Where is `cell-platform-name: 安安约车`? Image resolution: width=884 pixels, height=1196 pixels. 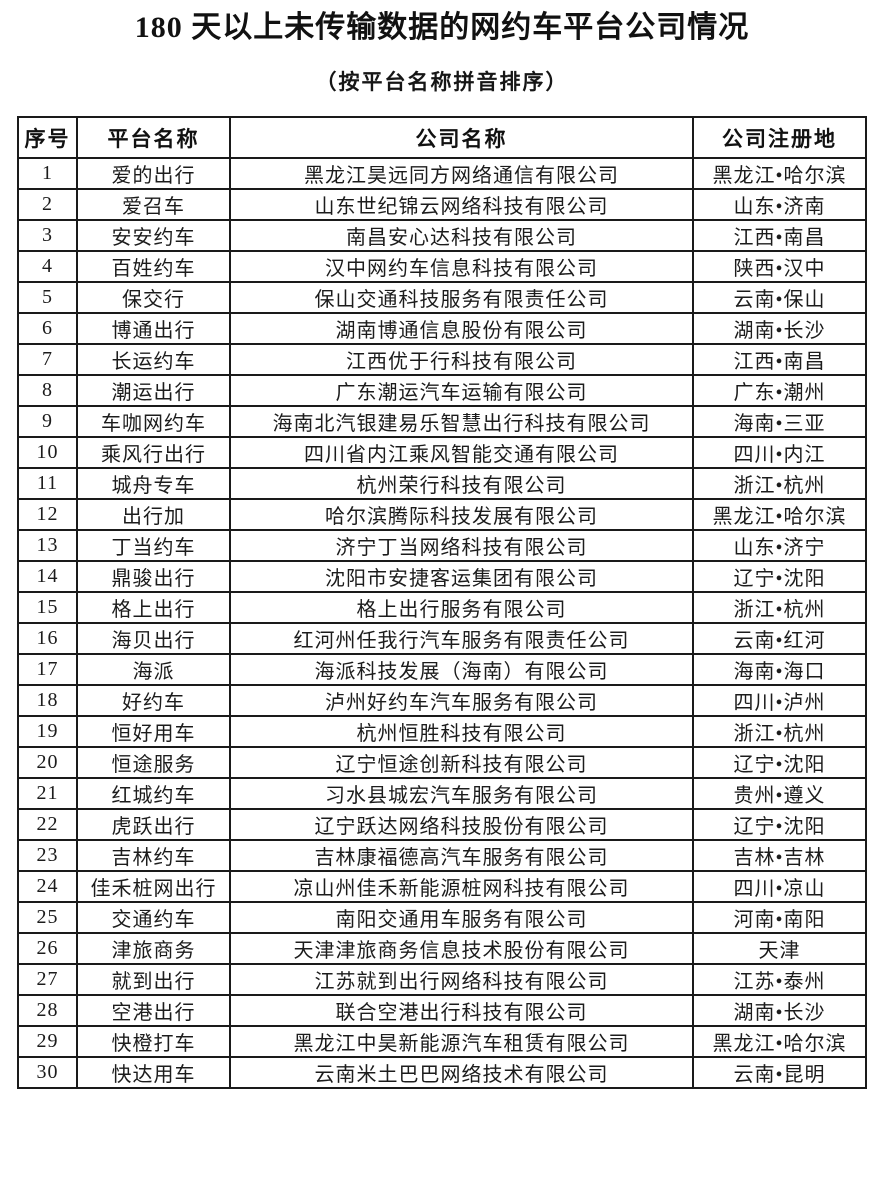 cell-platform-name: 安安约车 is located at coordinates (153, 235).